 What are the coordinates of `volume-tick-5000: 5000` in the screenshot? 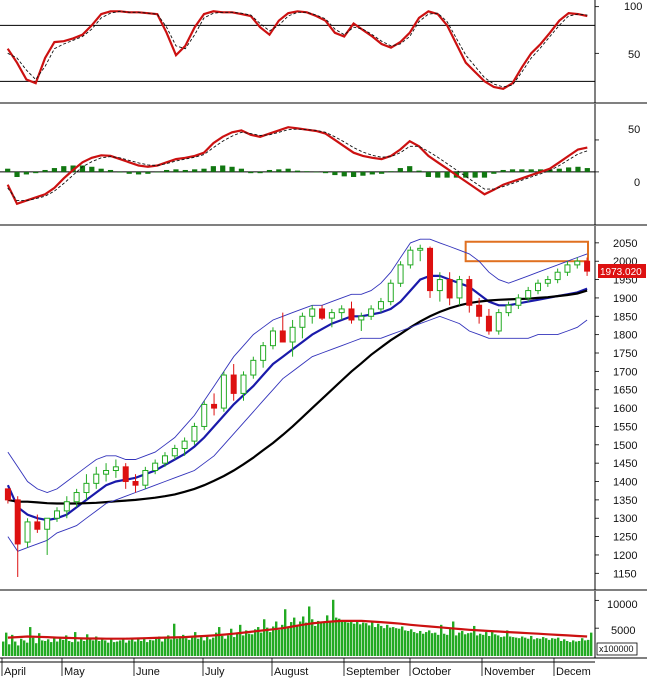 It's located at (623, 631).